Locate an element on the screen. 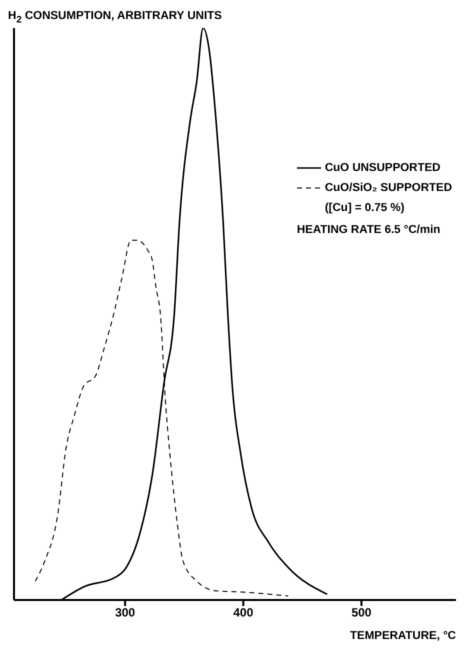  legend-label: CuO/SiO₂ SUPPORTED is located at coordinates (388, 188).